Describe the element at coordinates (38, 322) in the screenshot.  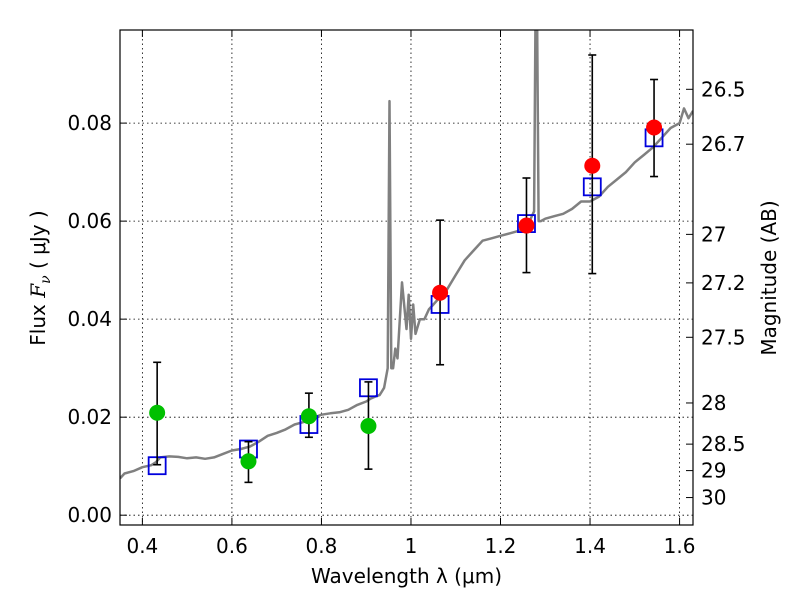
I see `y-axis-title-prefix: Flux` at that location.